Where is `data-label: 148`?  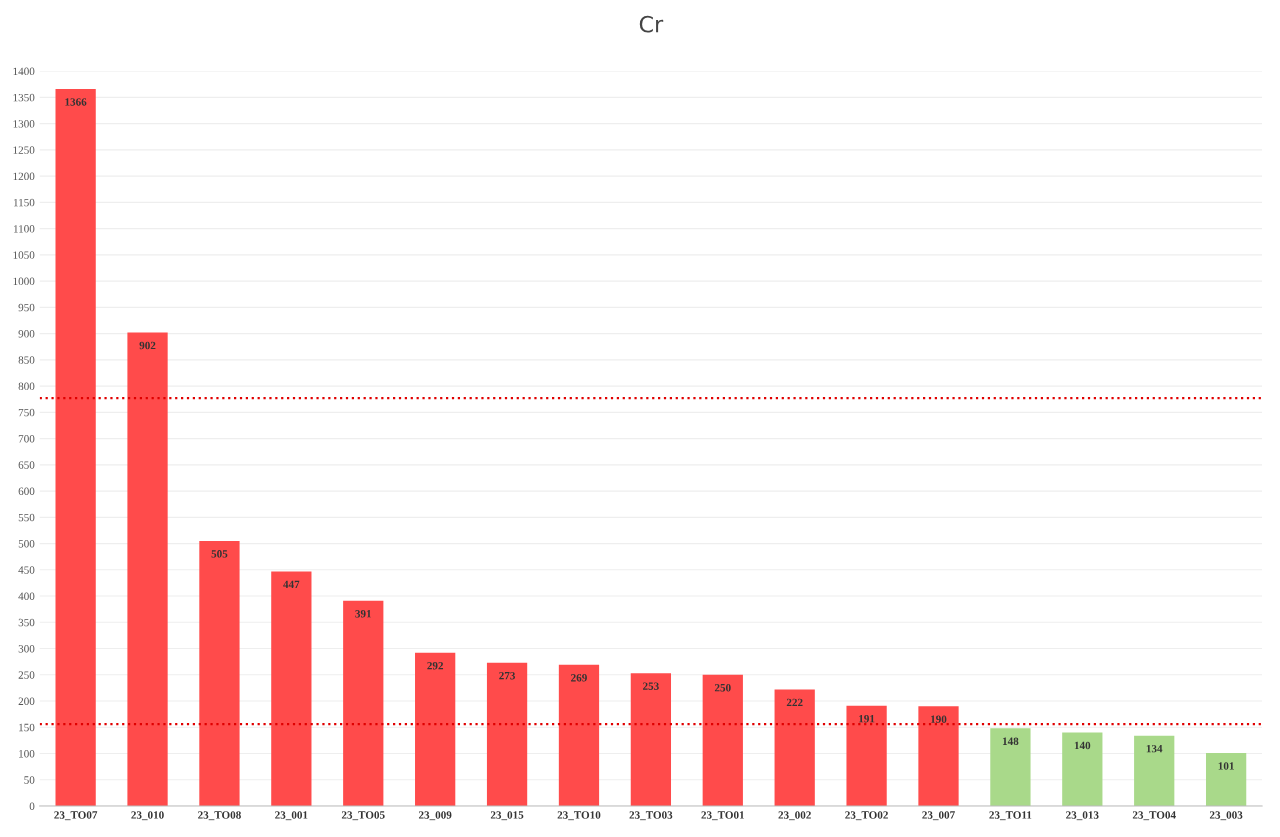 data-label: 148 is located at coordinates (1010, 741).